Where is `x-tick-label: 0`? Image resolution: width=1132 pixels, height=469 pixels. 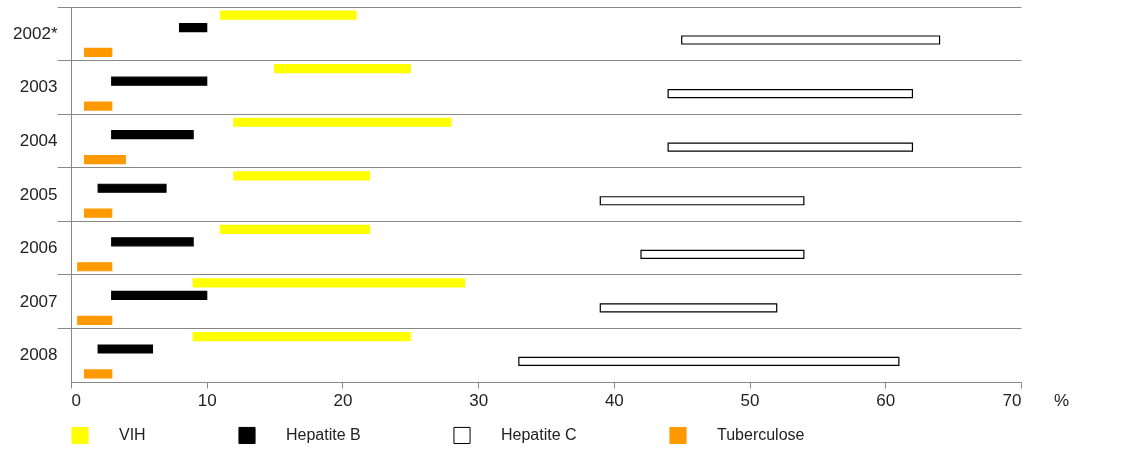 x-tick-label: 0 is located at coordinates (76, 400).